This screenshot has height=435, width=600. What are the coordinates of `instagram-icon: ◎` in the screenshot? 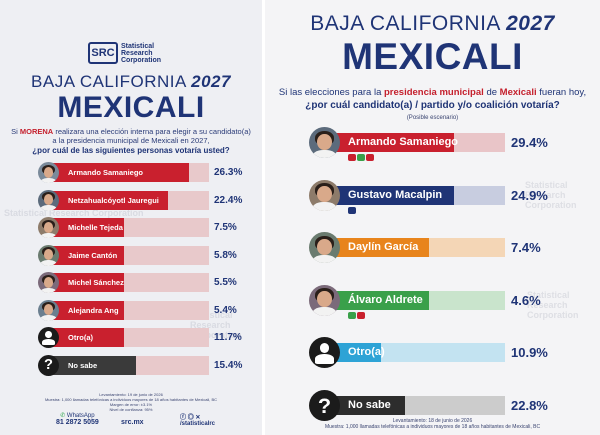 It's located at (190, 418).